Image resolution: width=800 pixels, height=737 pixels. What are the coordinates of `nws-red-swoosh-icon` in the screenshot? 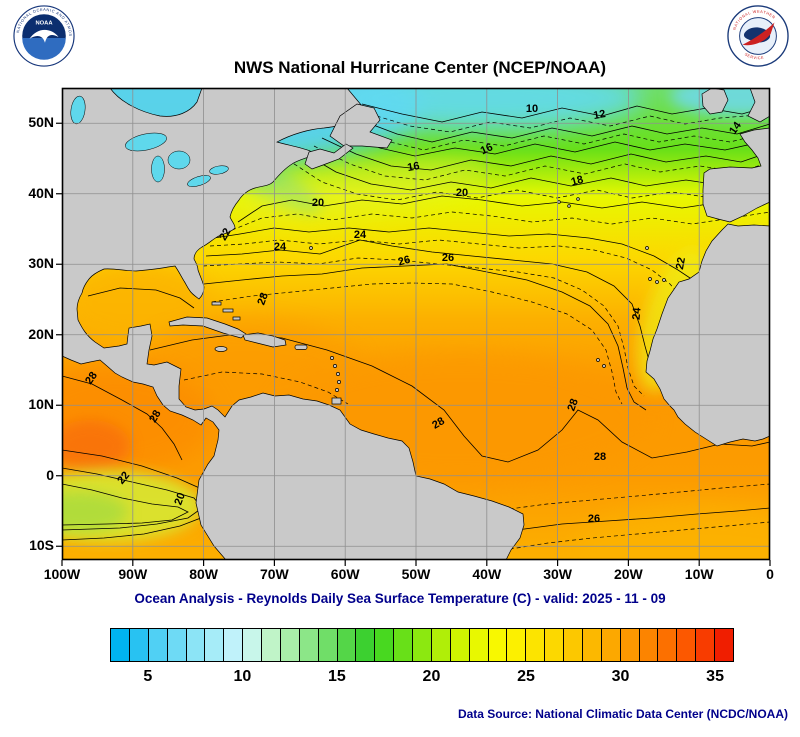 It's located at (758, 34).